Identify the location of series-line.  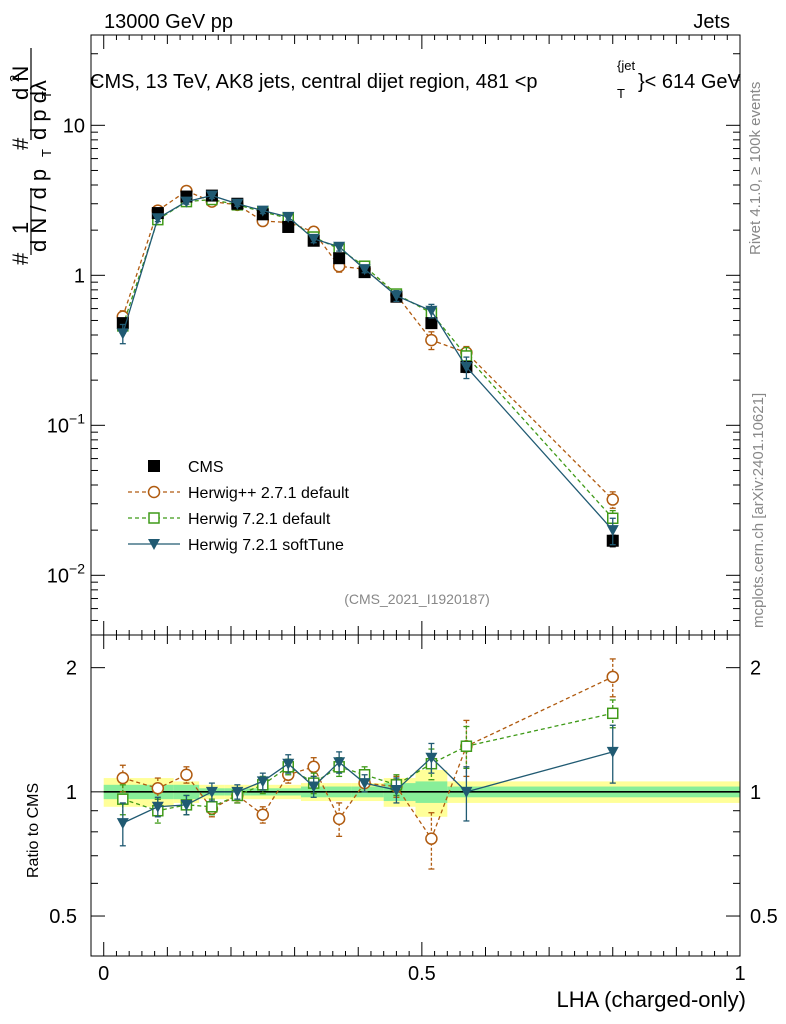
(368, 758).